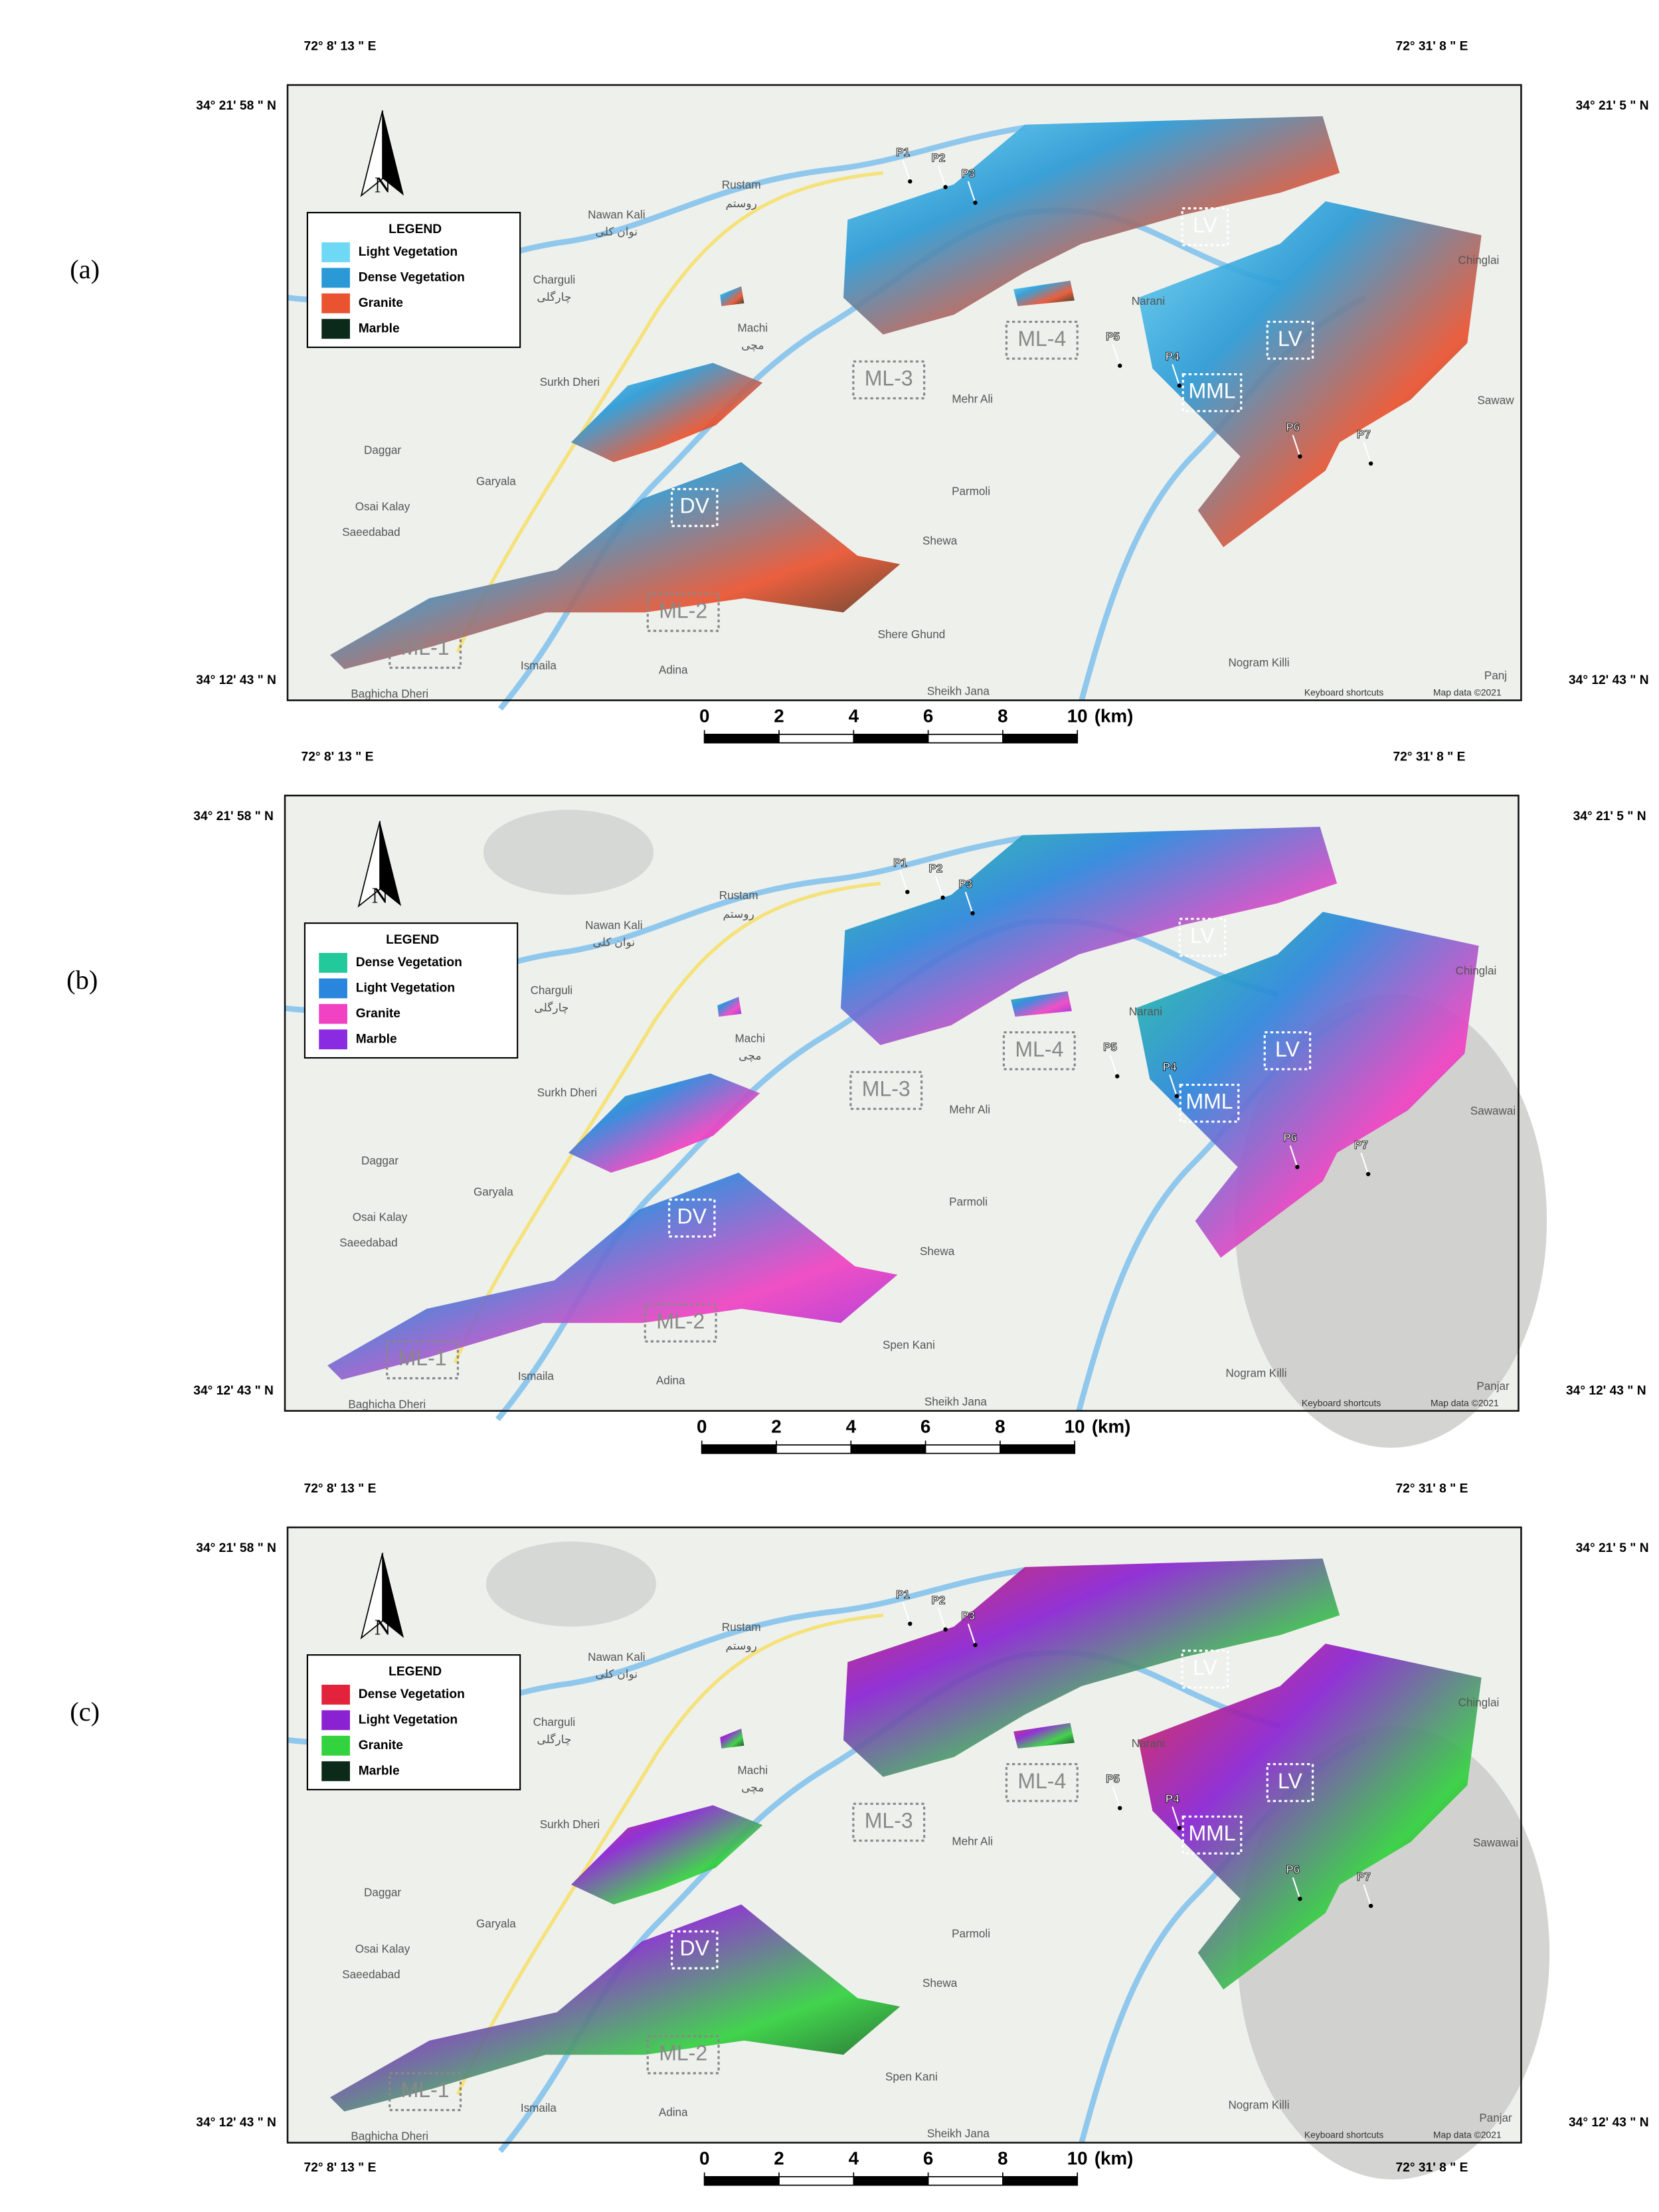 The width and height of the screenshot is (1659, 2212). I want to click on region-label: ML-1, so click(422, 1358).